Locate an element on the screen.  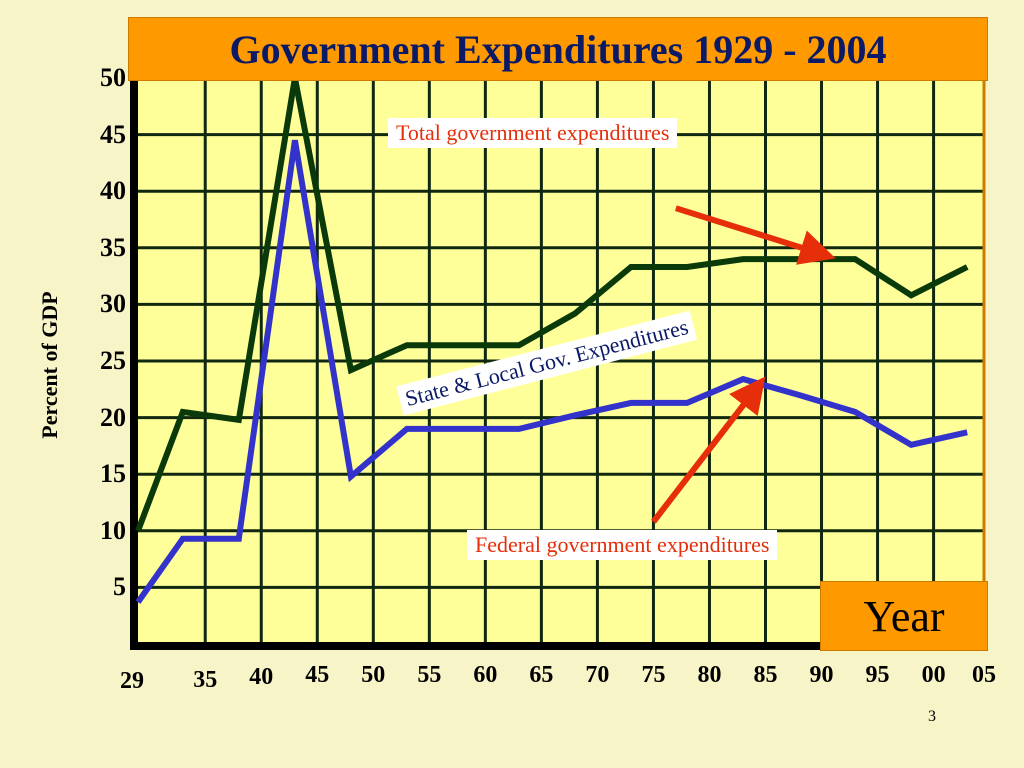
page-number: 3 is located at coordinates (932, 716).